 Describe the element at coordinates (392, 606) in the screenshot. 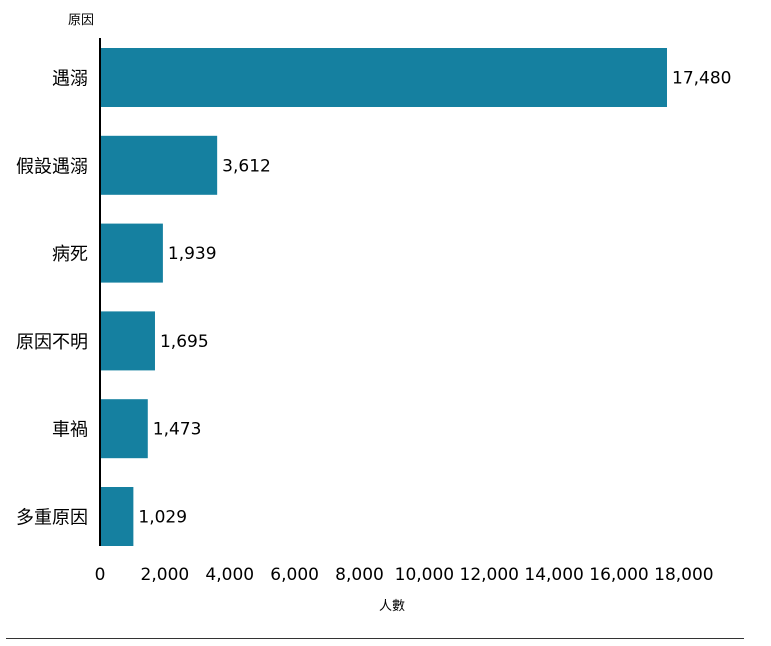

I see `x-axis-title: 人數` at that location.